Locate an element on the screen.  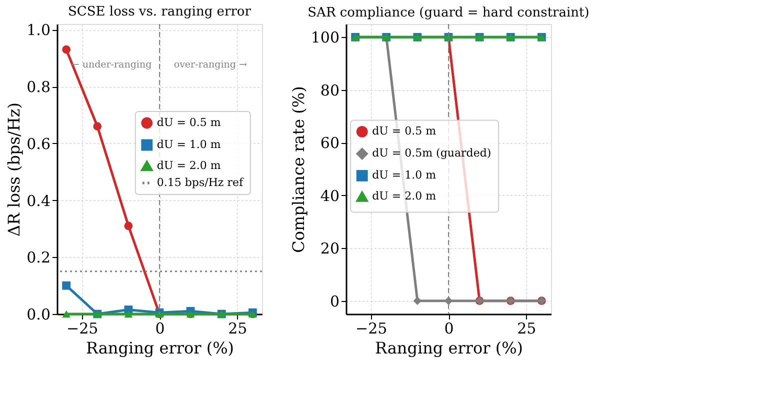
y-tick-label: 100 is located at coordinates (325, 37).